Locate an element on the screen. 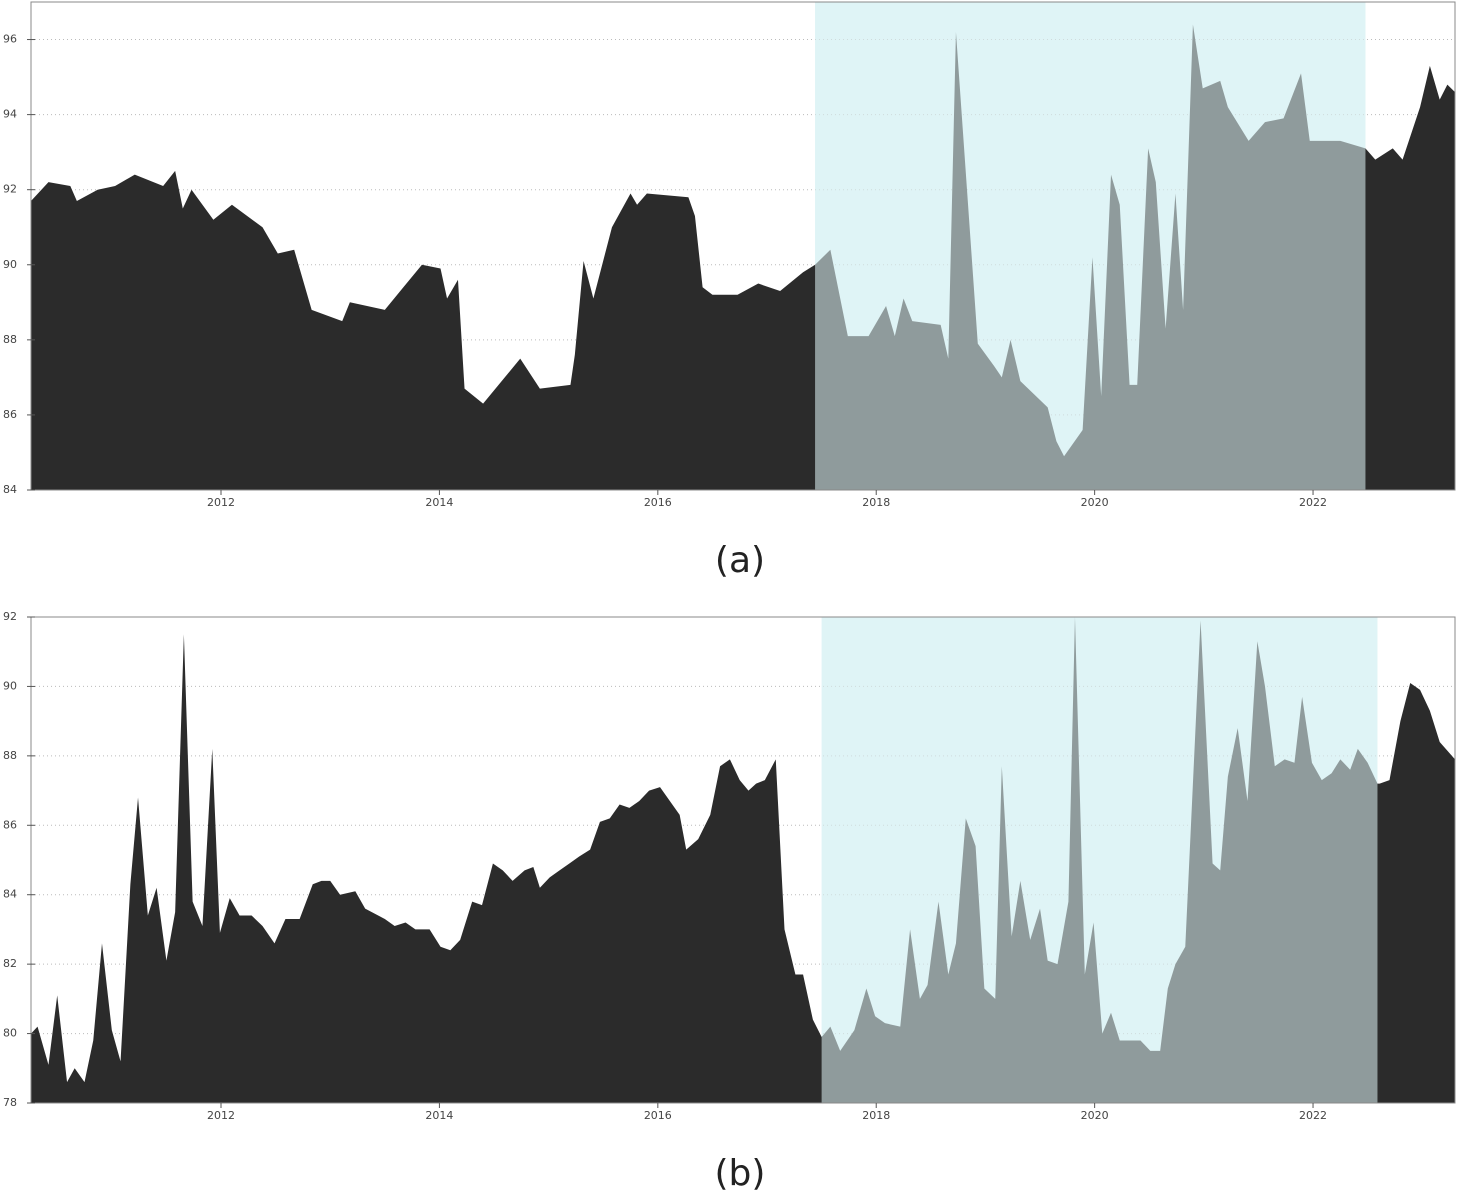 The width and height of the screenshot is (1458, 1195). y-tick-label: 82 is located at coordinates (10, 963).